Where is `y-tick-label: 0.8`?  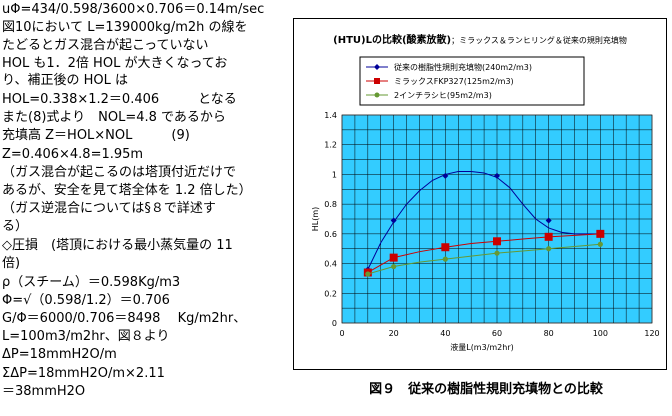
y-tick-label: 0.8 is located at coordinates (330, 204).